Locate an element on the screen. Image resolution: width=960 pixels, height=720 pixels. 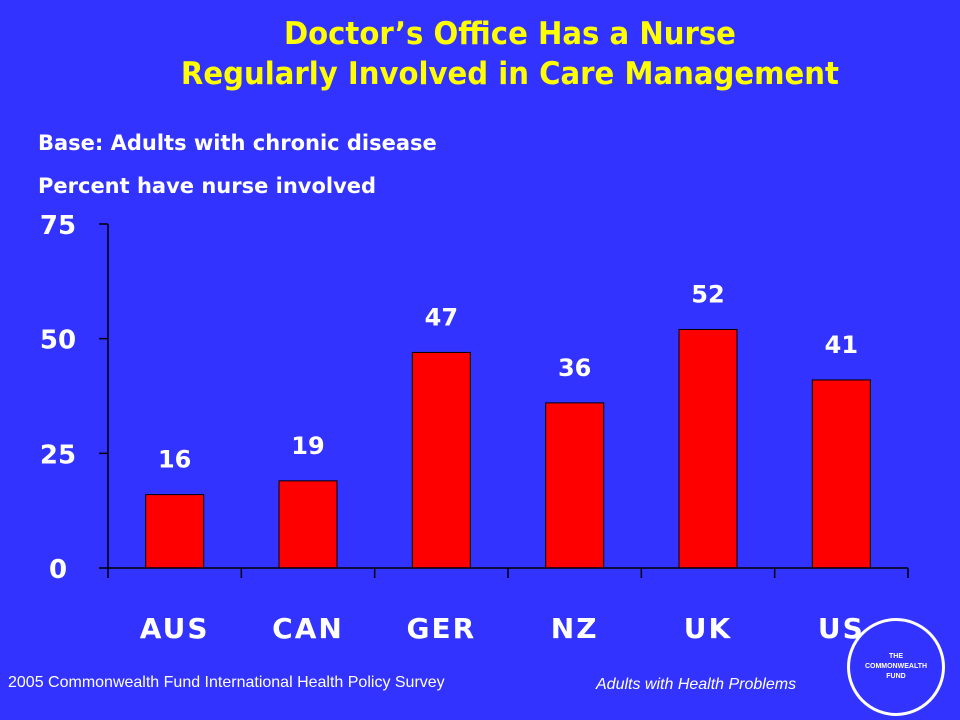
bar-aus is located at coordinates (175, 531).